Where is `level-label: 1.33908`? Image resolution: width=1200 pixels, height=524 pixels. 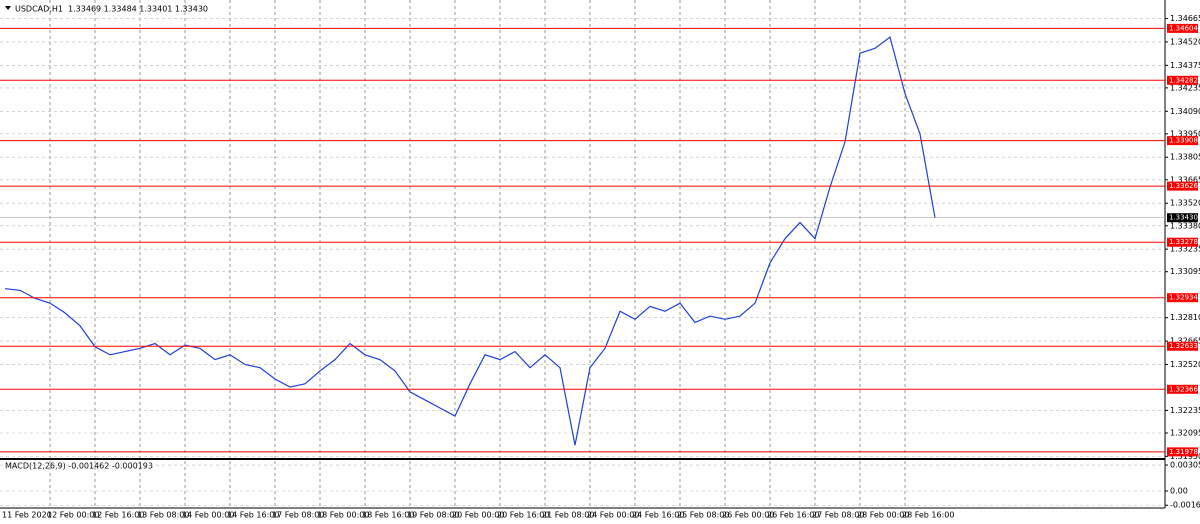 level-label: 1.33908 is located at coordinates (1183, 141).